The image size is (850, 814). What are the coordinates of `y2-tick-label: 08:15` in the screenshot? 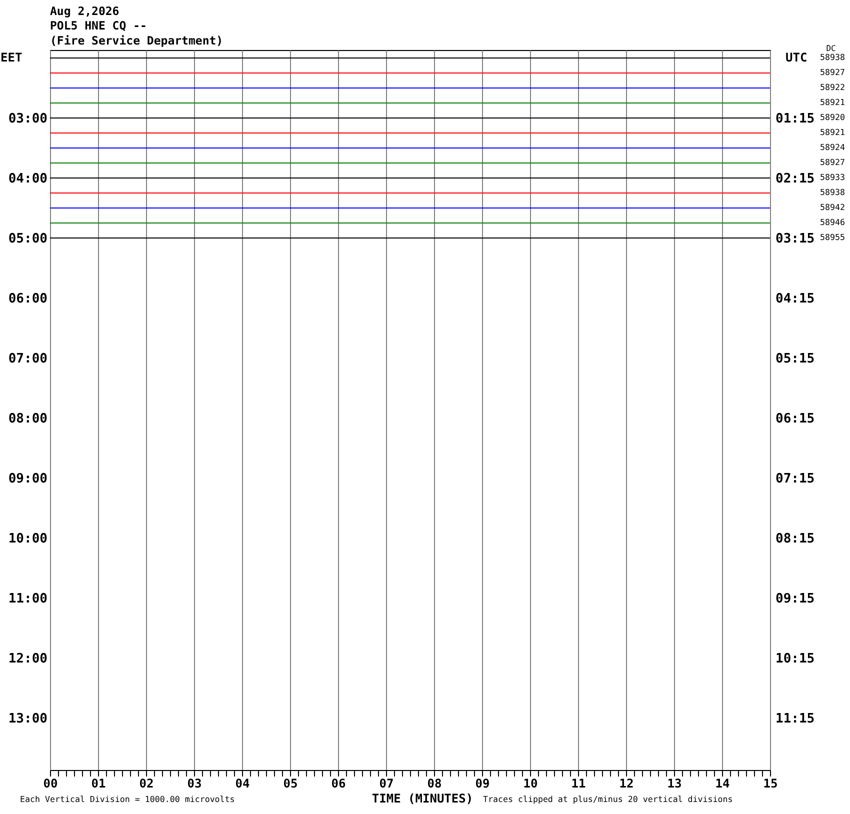 It's located at (795, 538).